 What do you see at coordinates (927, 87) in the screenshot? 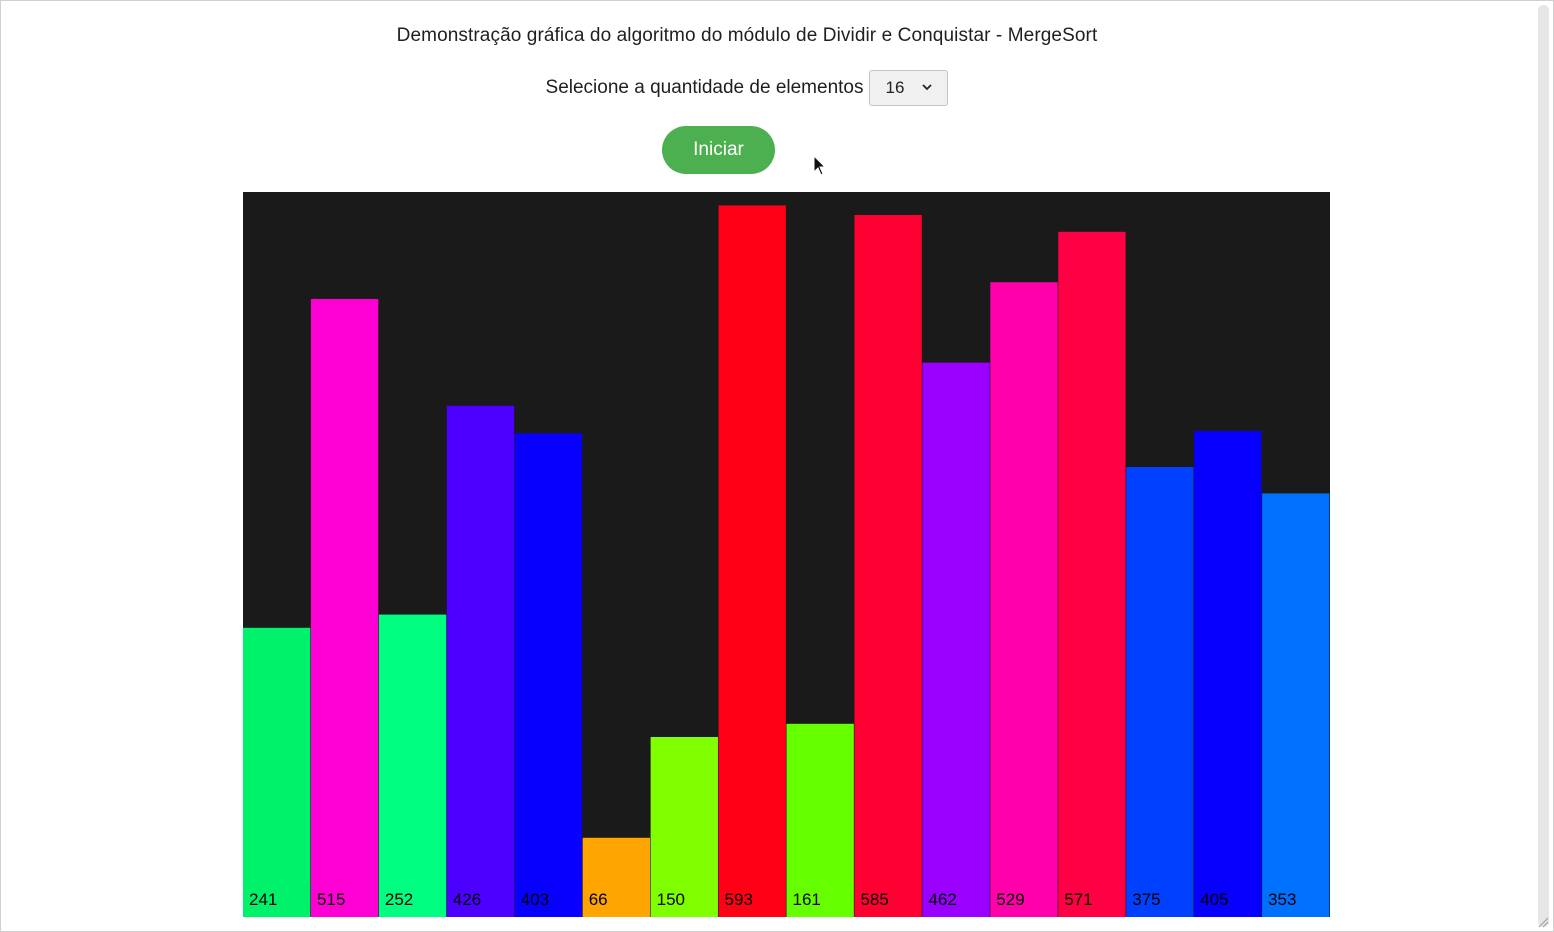
I see `chevron-down-icon` at bounding box center [927, 87].